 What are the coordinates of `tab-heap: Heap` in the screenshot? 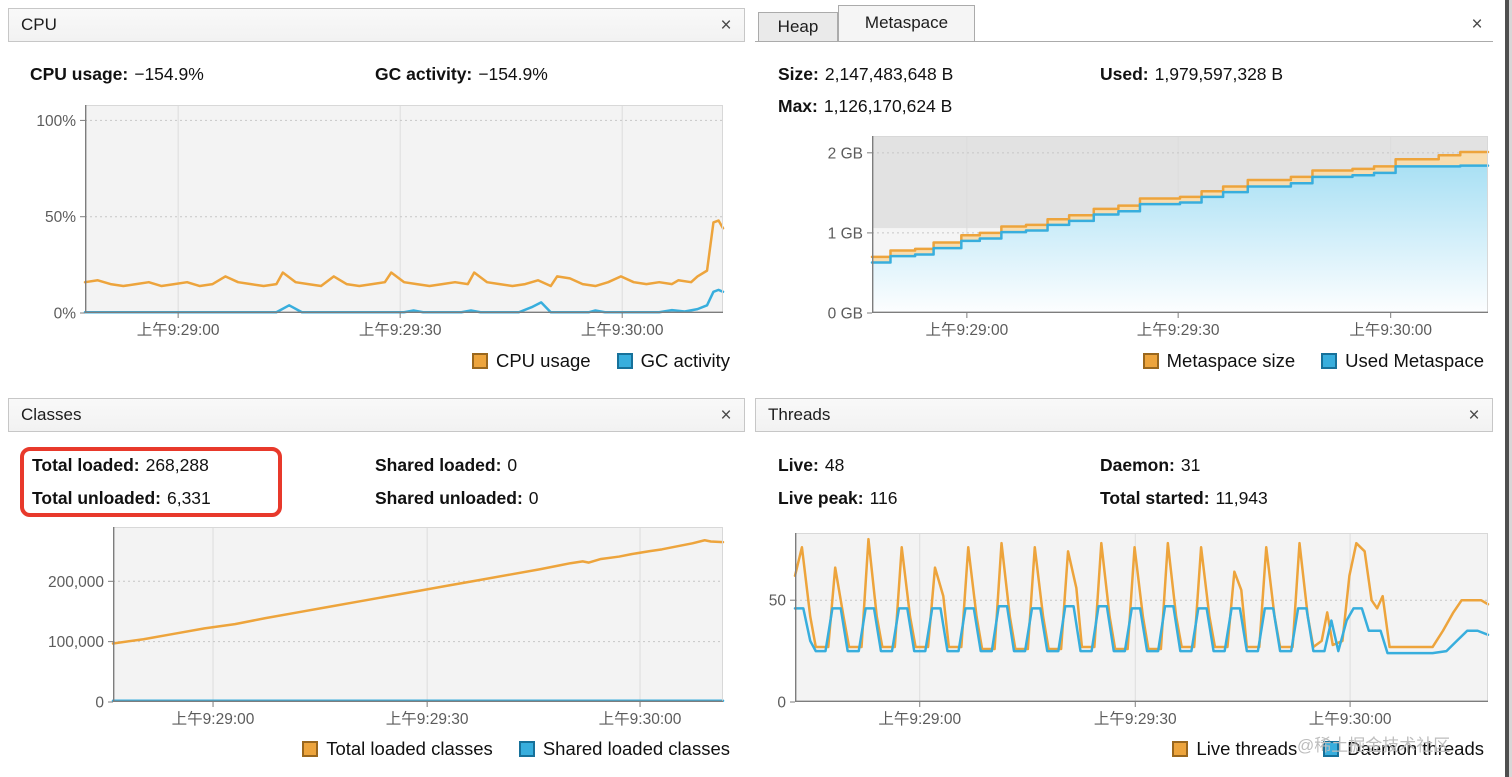 It's located at (798, 27).